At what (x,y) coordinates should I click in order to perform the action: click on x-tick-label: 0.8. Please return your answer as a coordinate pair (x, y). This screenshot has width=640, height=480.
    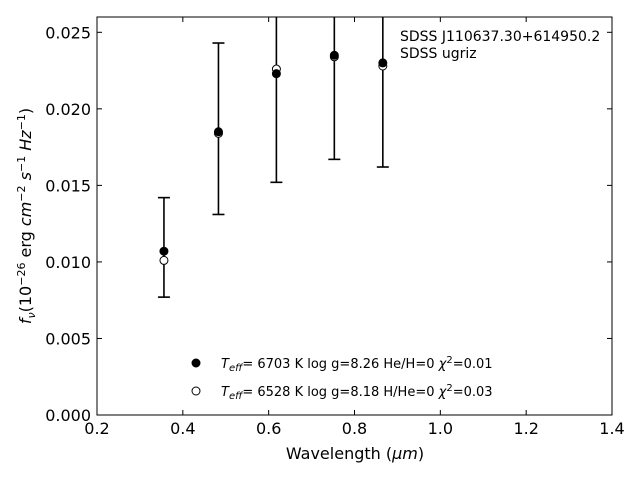
    Looking at the image, I should click on (354, 428).